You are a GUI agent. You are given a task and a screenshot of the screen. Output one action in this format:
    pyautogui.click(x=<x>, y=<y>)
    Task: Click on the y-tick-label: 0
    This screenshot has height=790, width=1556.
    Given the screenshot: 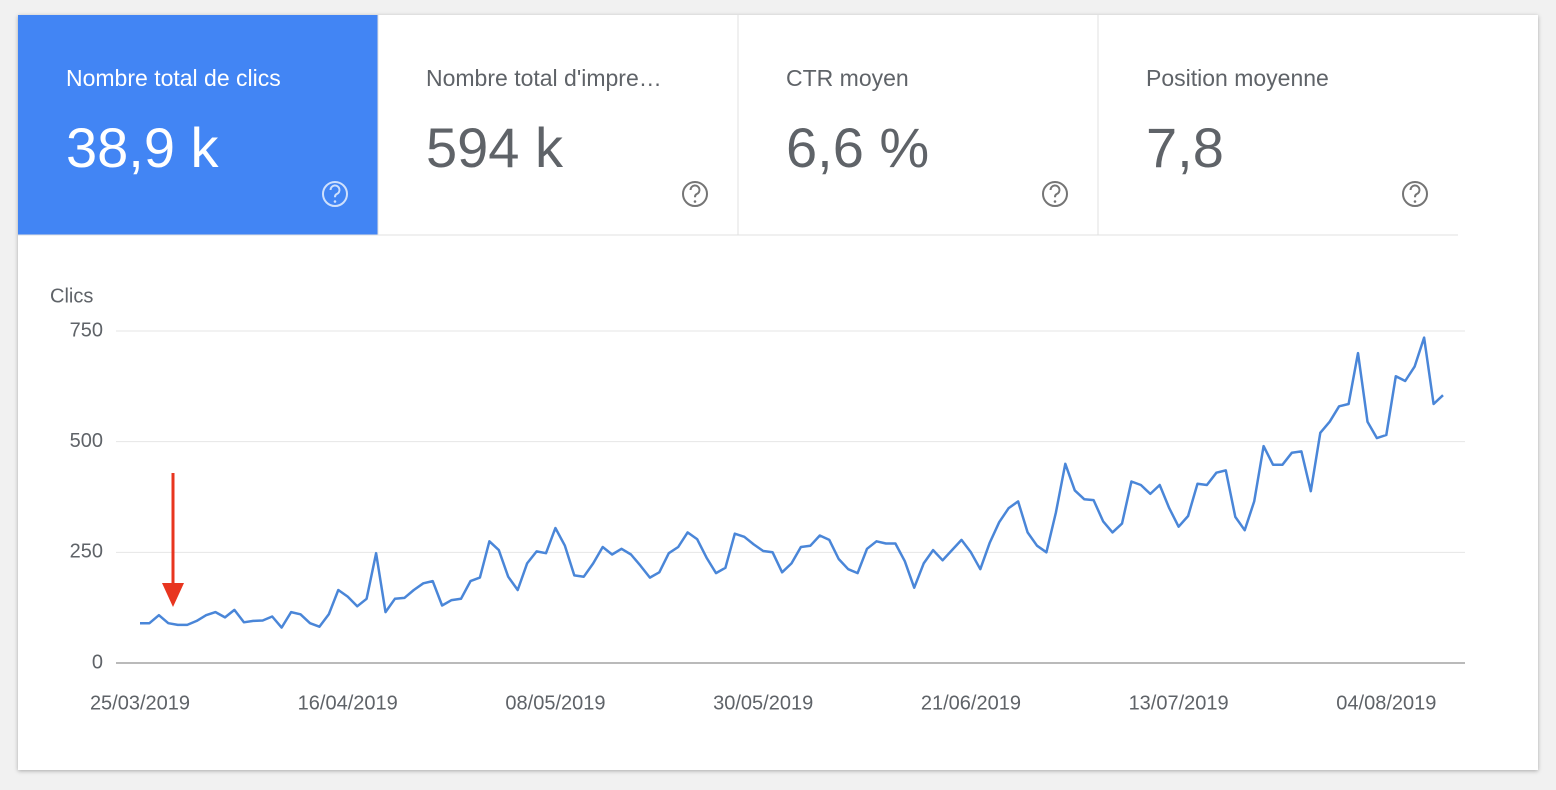 What is the action you would take?
    pyautogui.click(x=97, y=662)
    